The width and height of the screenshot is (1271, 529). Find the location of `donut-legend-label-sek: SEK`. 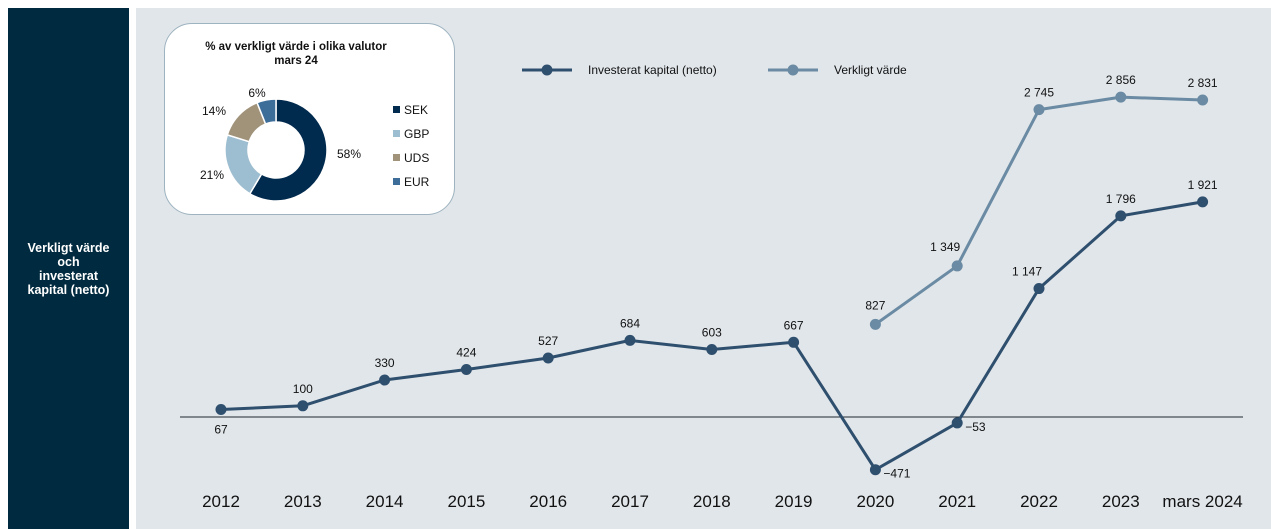

donut-legend-label-sek: SEK is located at coordinates (416, 110).